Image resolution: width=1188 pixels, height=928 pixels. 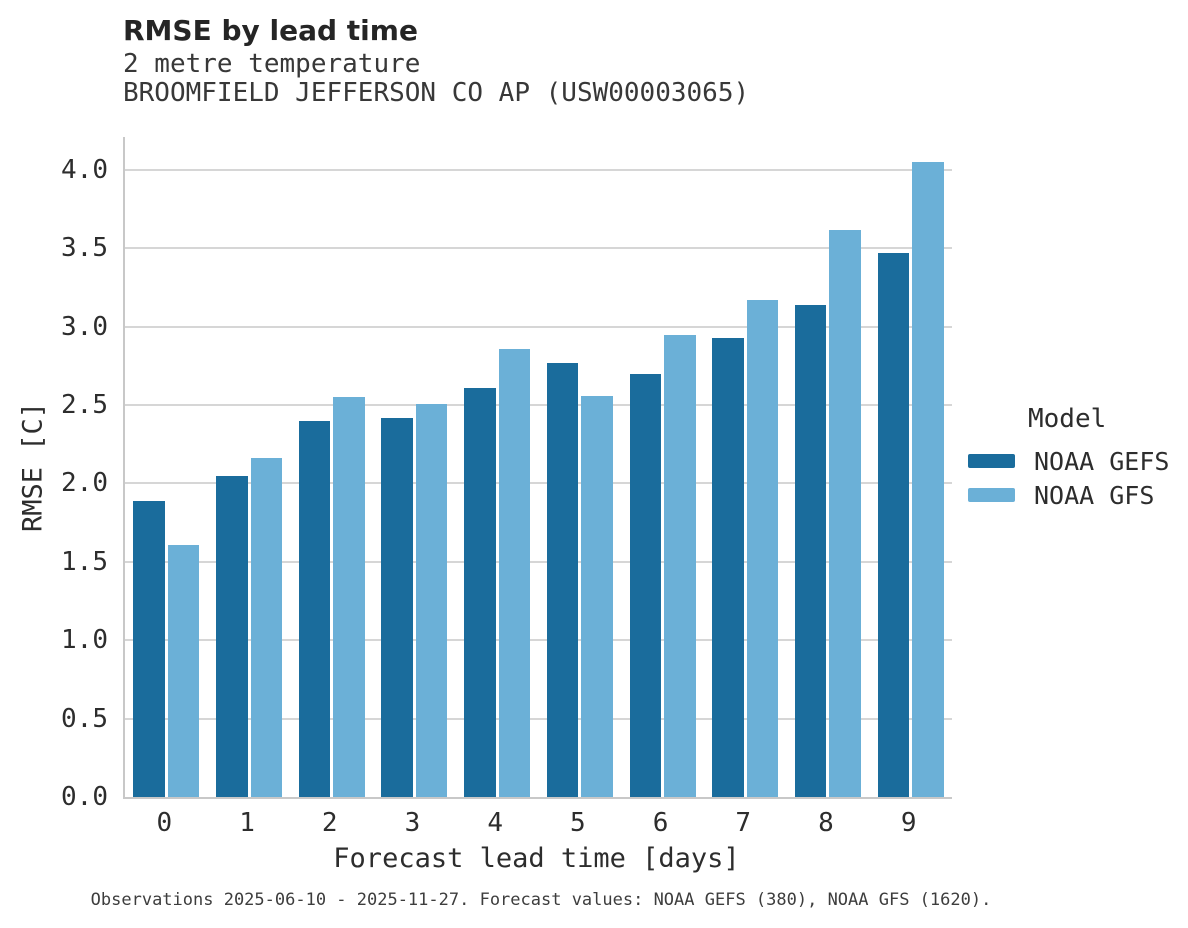 What do you see at coordinates (272, 64) in the screenshot?
I see `chart-subtitle-variable: 2 metre temperature` at bounding box center [272, 64].